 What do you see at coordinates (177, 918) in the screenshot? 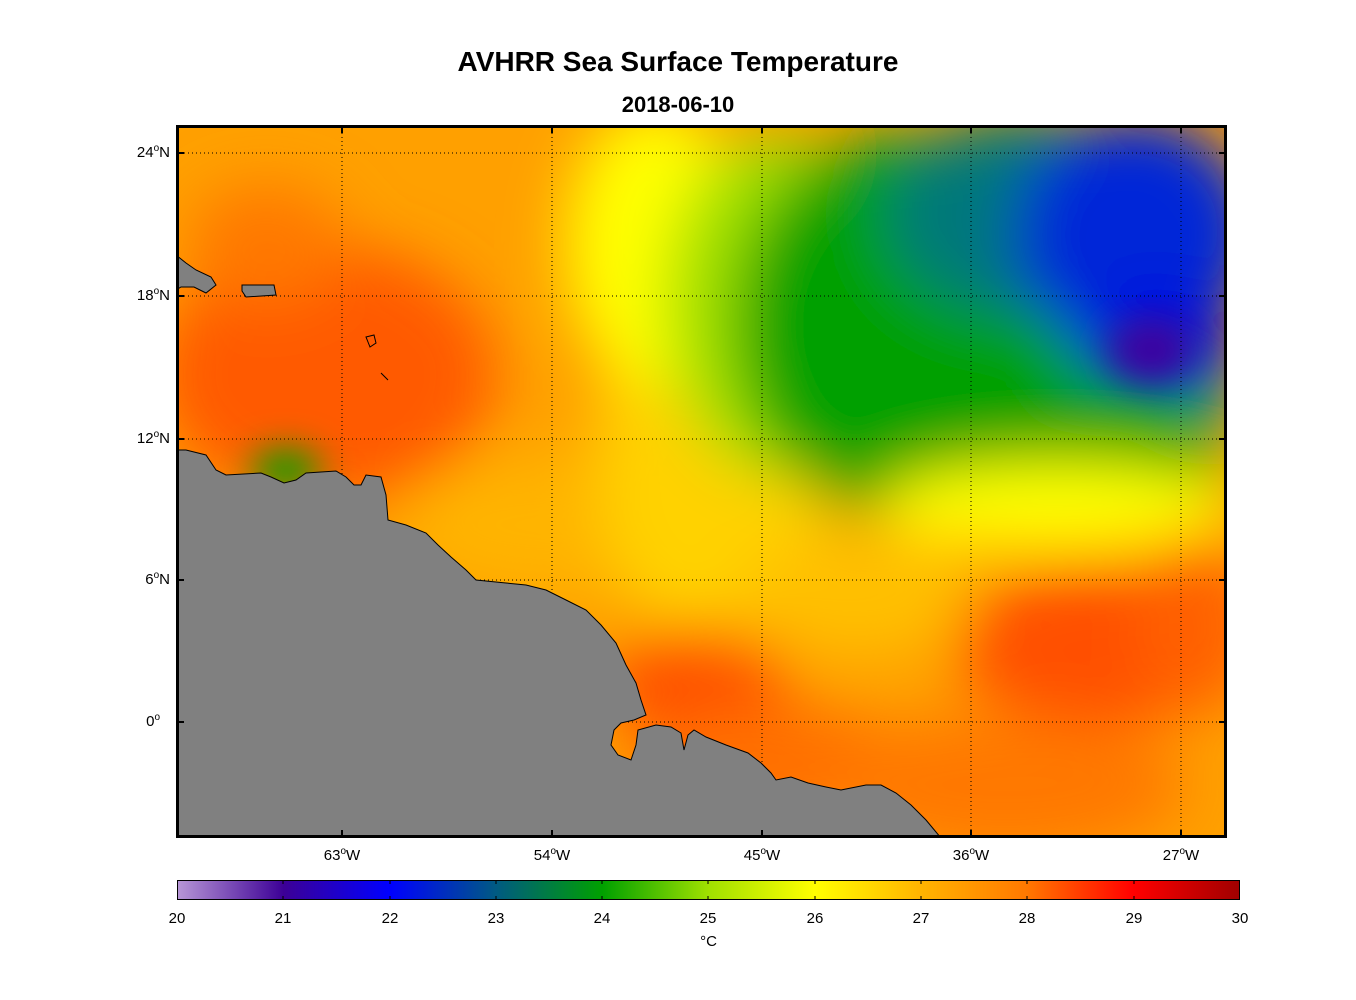
I see `colorbar-tick-20: 20` at bounding box center [177, 918].